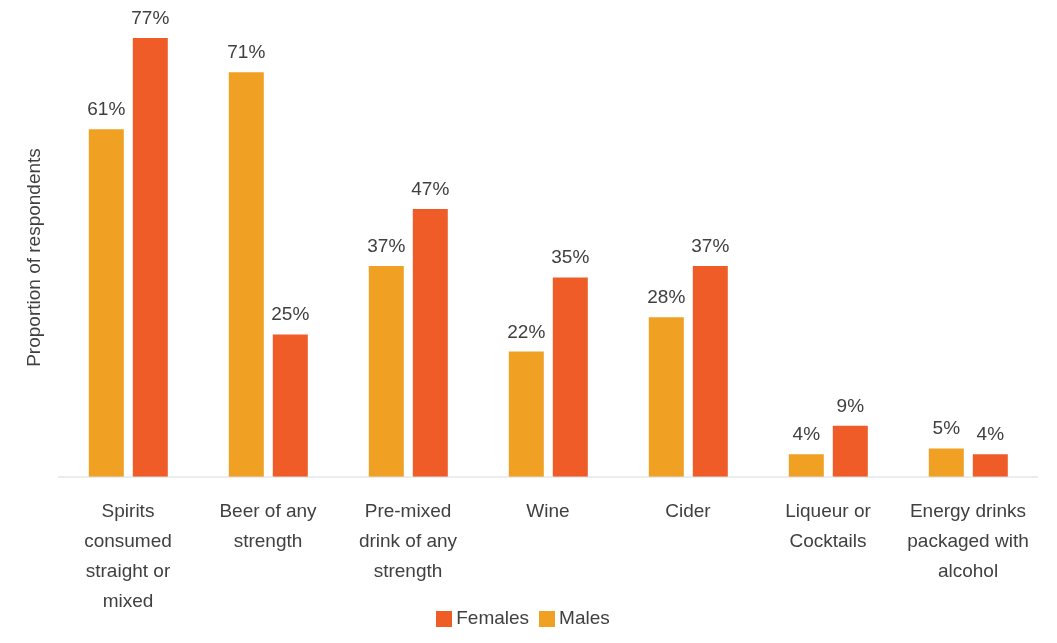 Image resolution: width=1057 pixels, height=643 pixels. I want to click on x-tick-label: Energy drinks packaged with alcohol, so click(968, 540).